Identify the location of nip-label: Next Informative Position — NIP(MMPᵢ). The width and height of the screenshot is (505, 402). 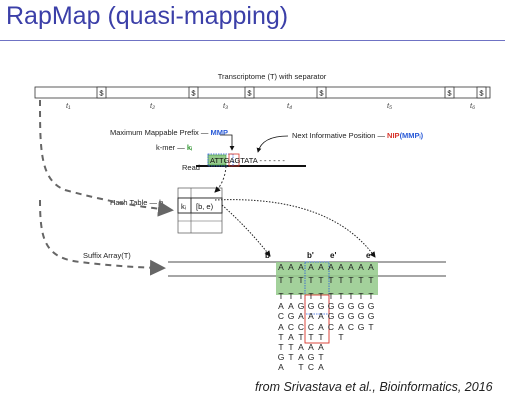
(358, 135).